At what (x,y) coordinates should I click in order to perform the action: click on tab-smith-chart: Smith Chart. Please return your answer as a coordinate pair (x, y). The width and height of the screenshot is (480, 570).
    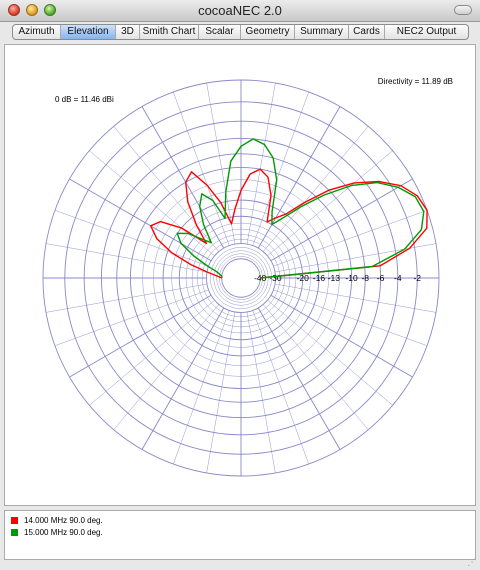
    Looking at the image, I should click on (169, 32).